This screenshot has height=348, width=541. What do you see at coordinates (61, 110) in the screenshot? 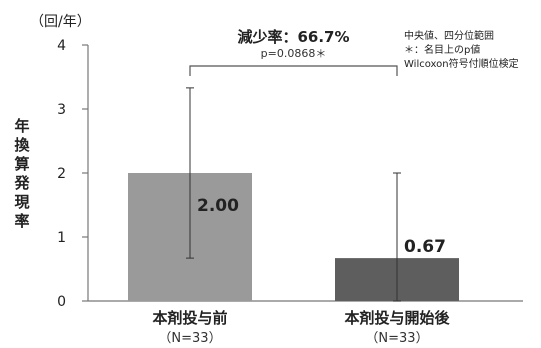
I see `y-tick-label: 3` at bounding box center [61, 110].